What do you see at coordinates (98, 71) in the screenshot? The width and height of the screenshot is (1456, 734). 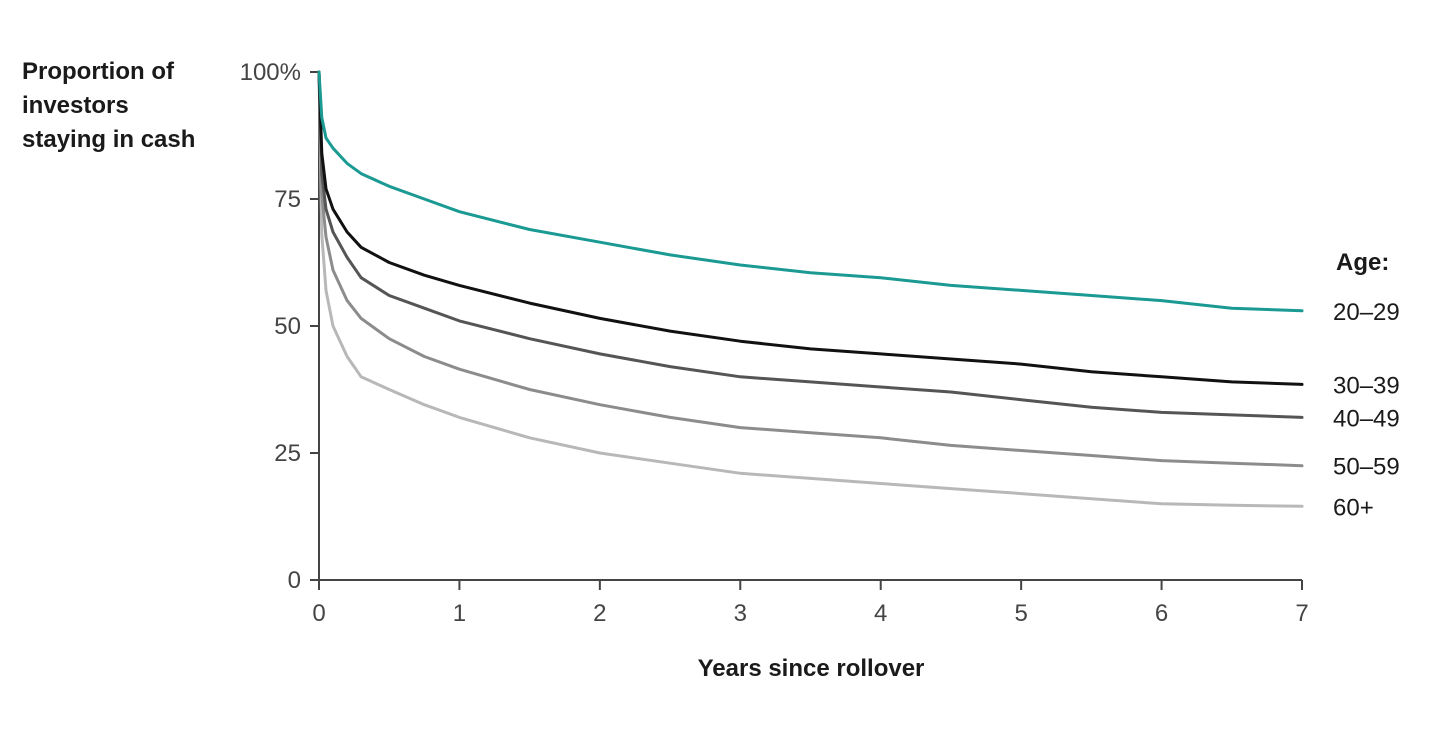 I see `y-axis-title-line: Proportion of` at bounding box center [98, 71].